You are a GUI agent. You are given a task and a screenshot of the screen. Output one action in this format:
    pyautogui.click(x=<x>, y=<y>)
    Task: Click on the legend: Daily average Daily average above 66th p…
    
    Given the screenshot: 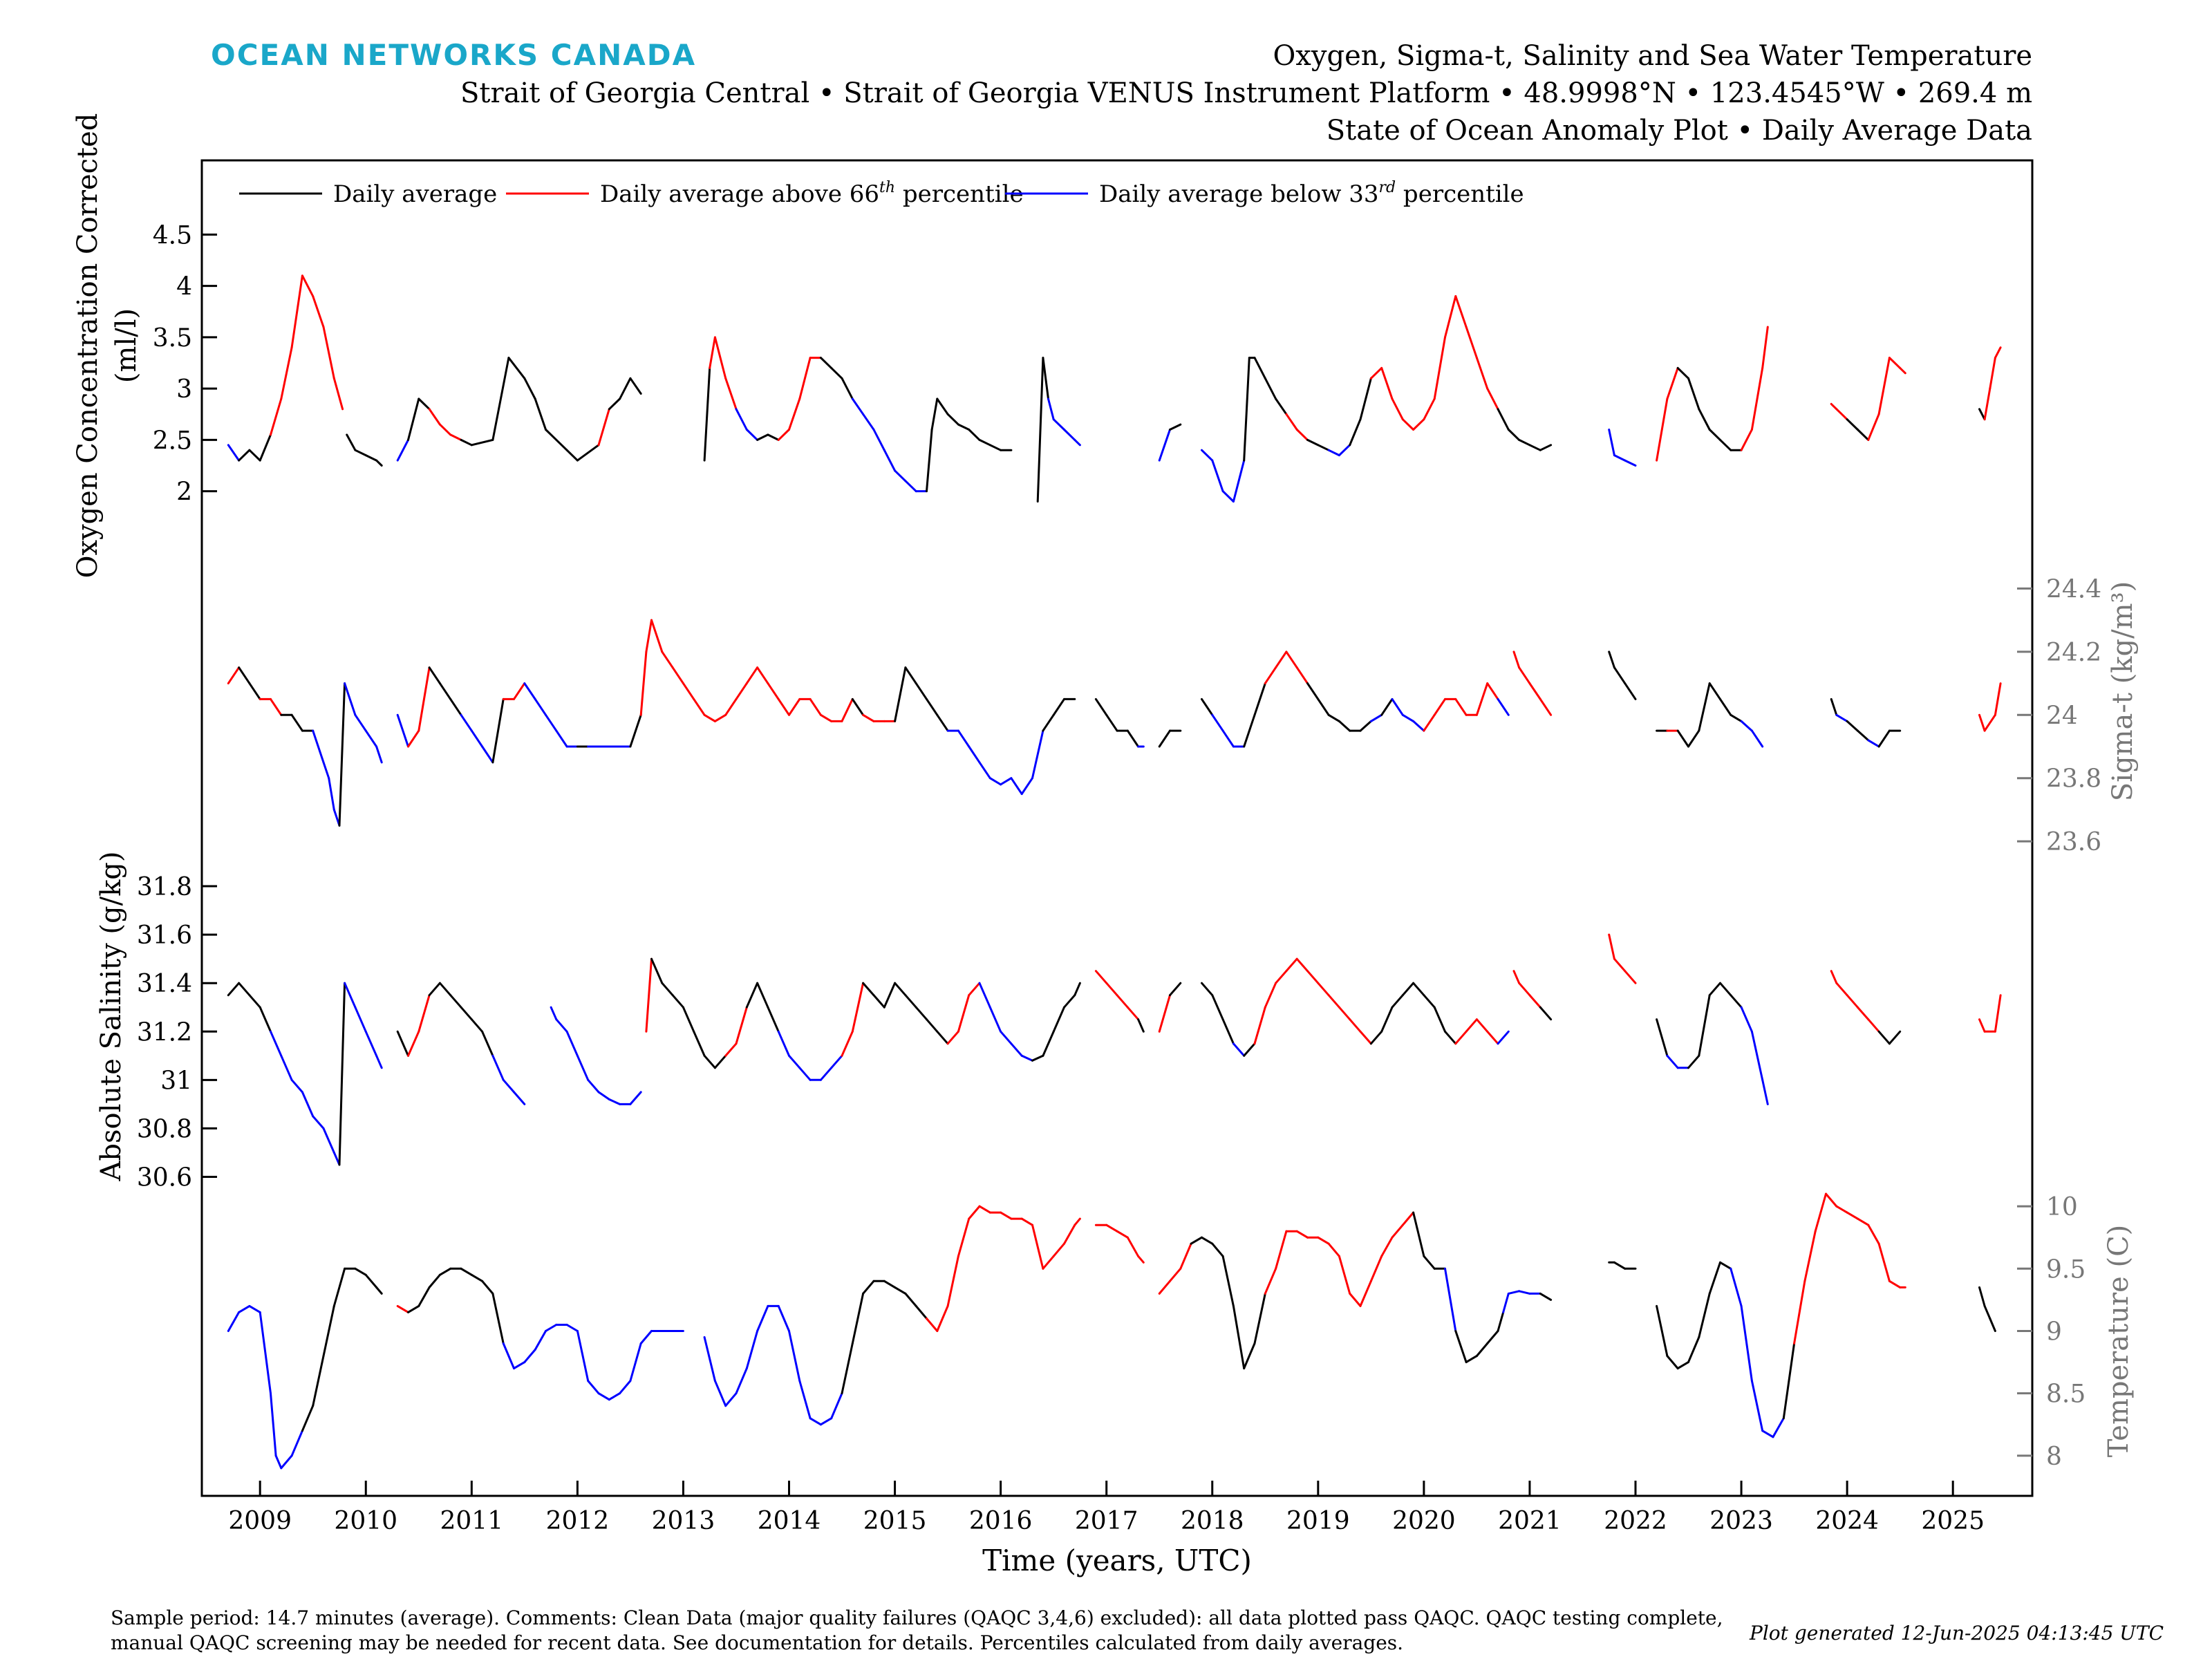 What is the action you would take?
    pyautogui.click(x=882, y=194)
    